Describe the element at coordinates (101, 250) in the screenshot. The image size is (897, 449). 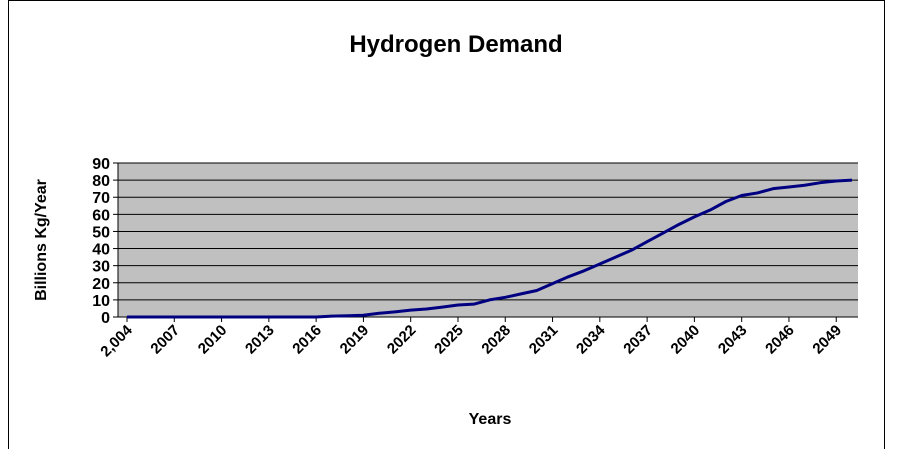
I see `y-tick-label: 40` at that location.